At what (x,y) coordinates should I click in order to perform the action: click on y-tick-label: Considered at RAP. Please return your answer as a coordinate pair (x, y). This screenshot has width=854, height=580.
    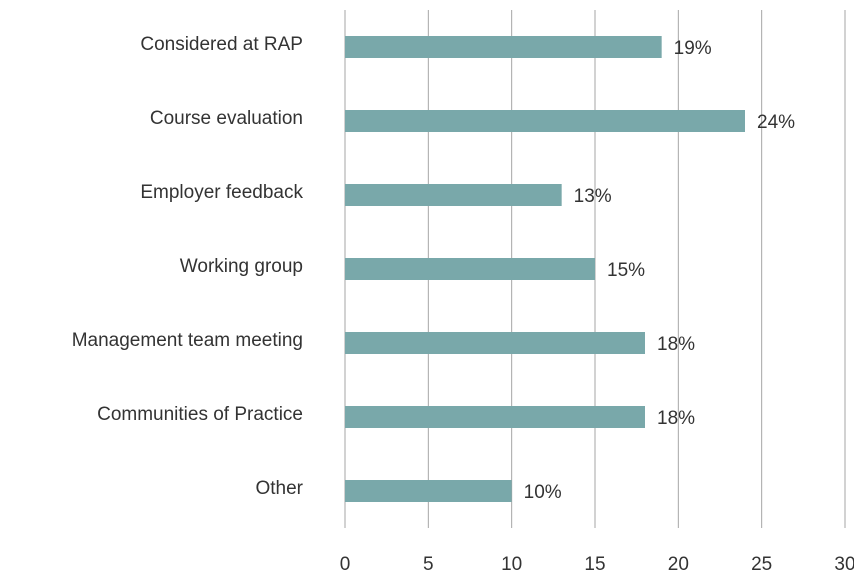
    Looking at the image, I should click on (221, 44).